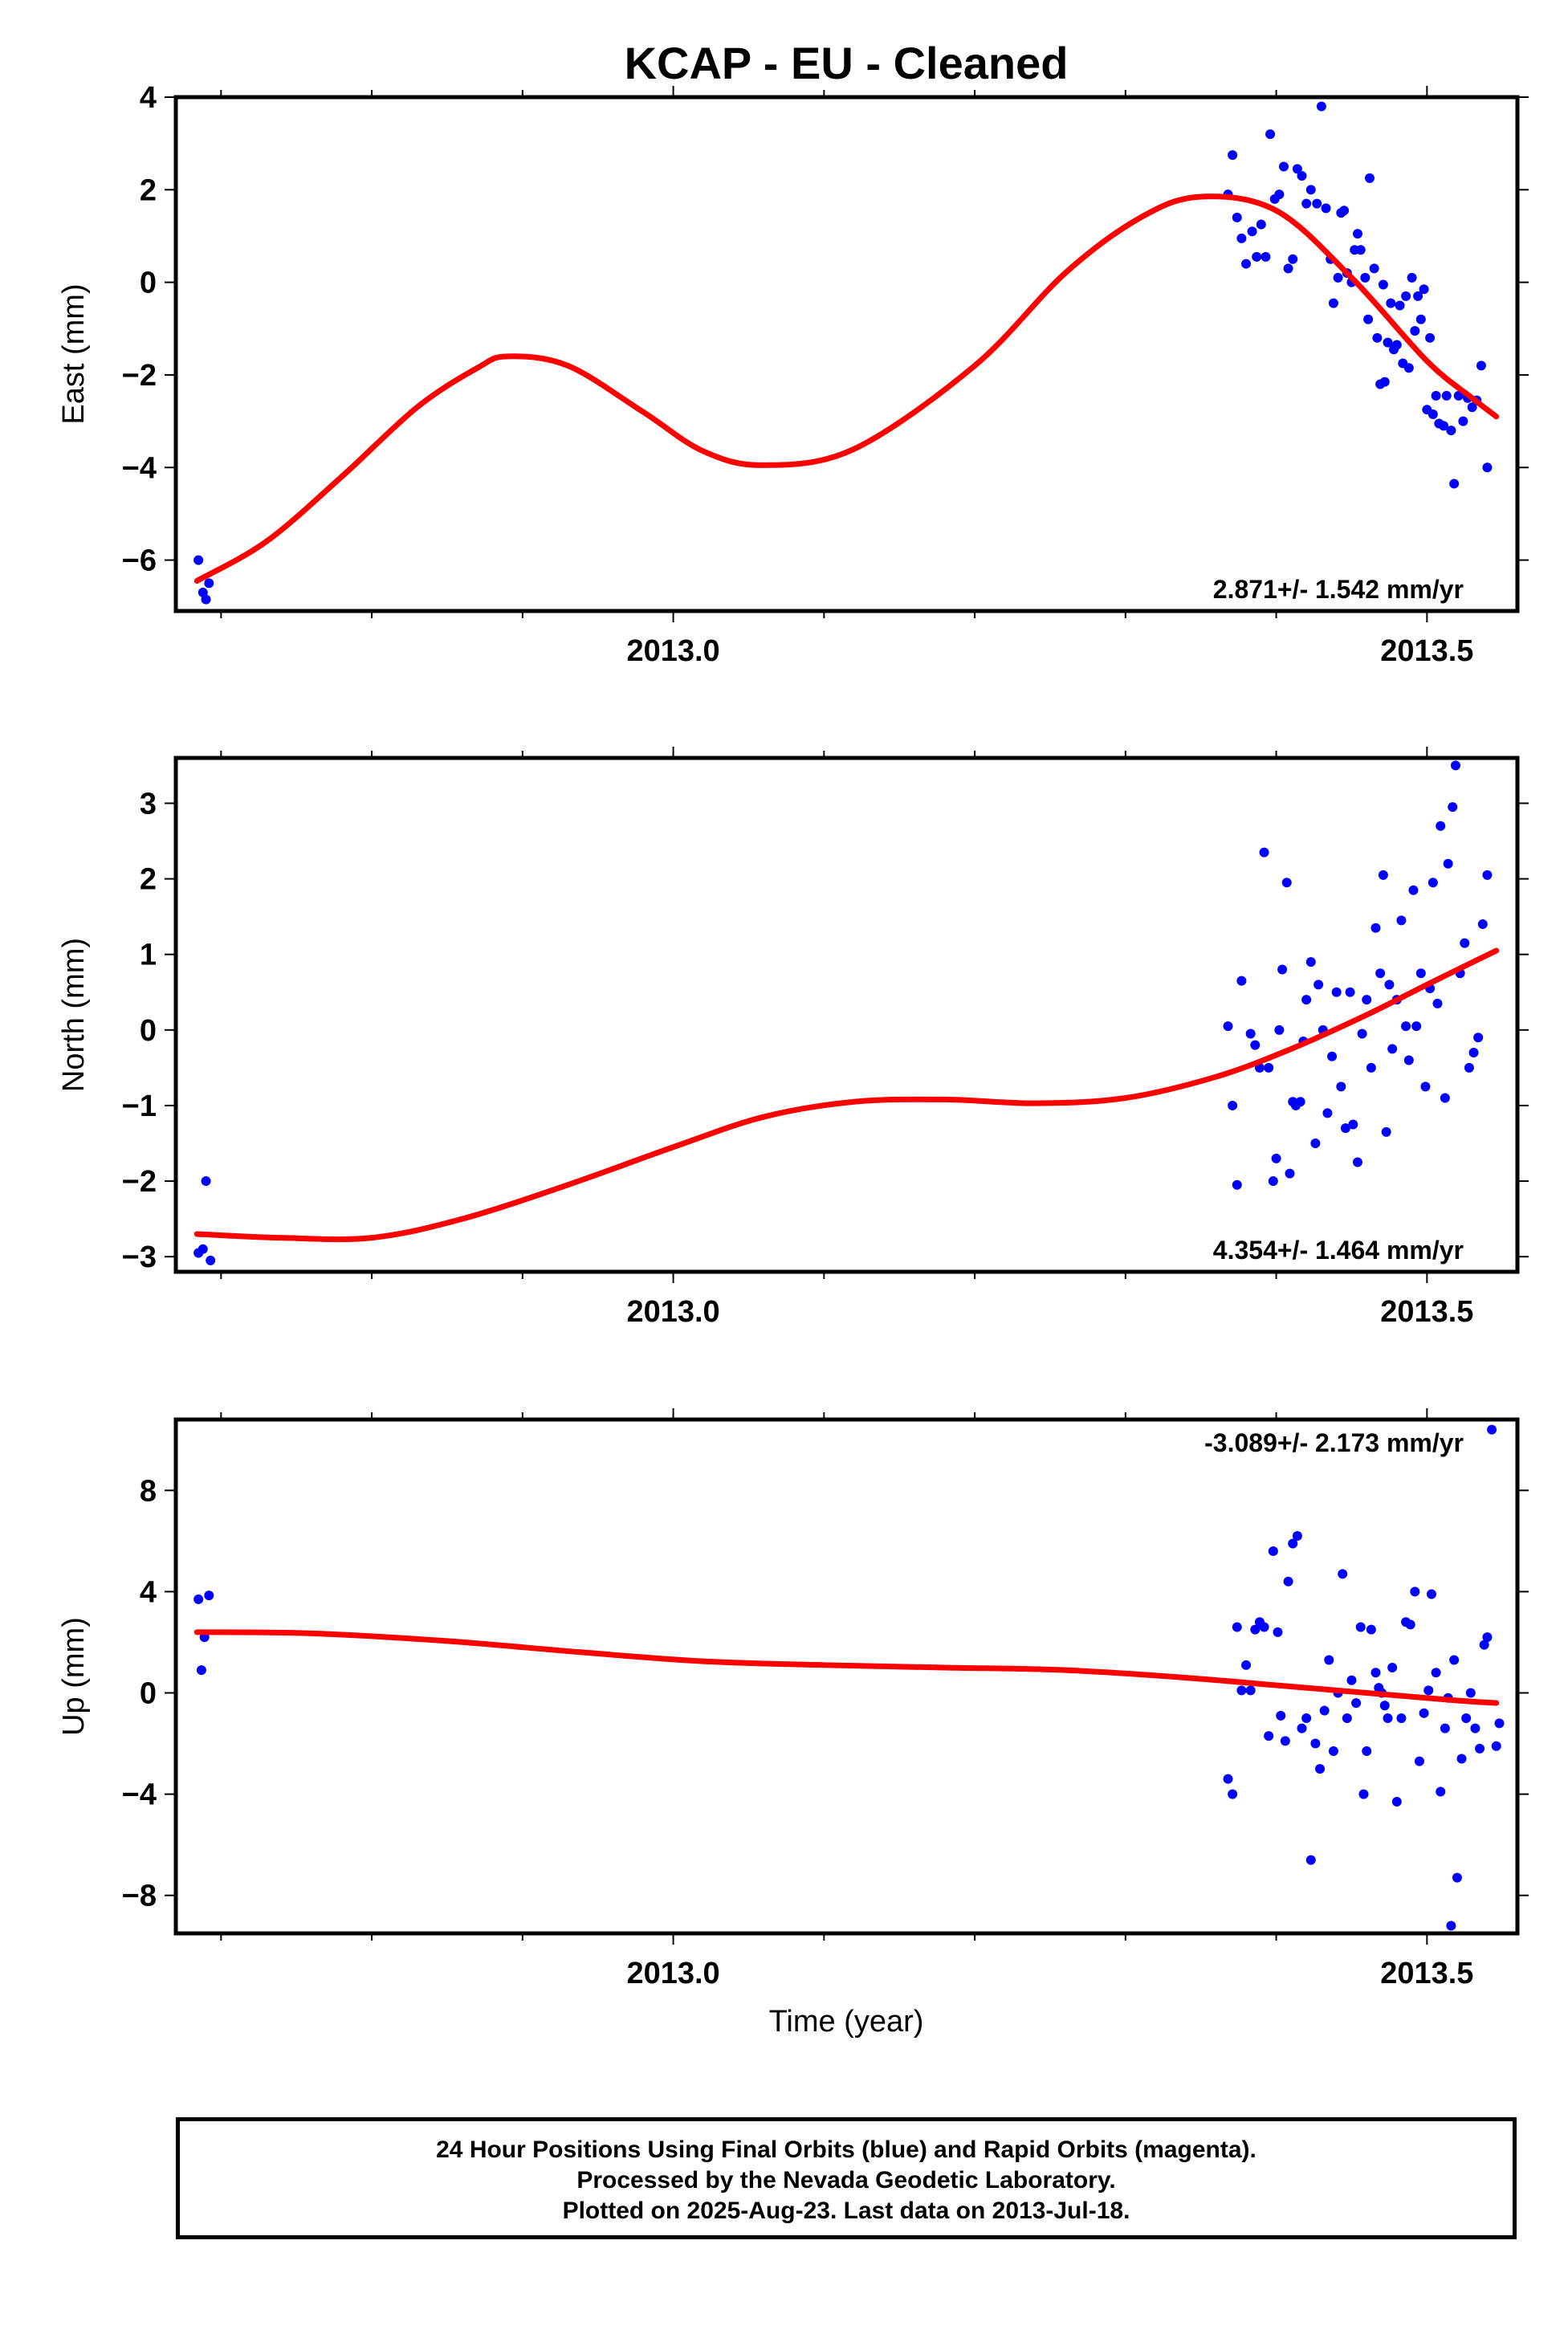  What do you see at coordinates (74, 1676) in the screenshot?
I see `y-axis-label: Up (mm)` at bounding box center [74, 1676].